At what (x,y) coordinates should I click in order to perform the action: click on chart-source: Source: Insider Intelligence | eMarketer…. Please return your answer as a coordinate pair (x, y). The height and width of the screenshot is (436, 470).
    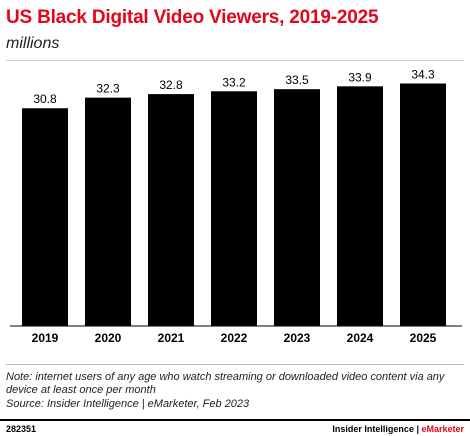
    Looking at the image, I should click on (128, 404).